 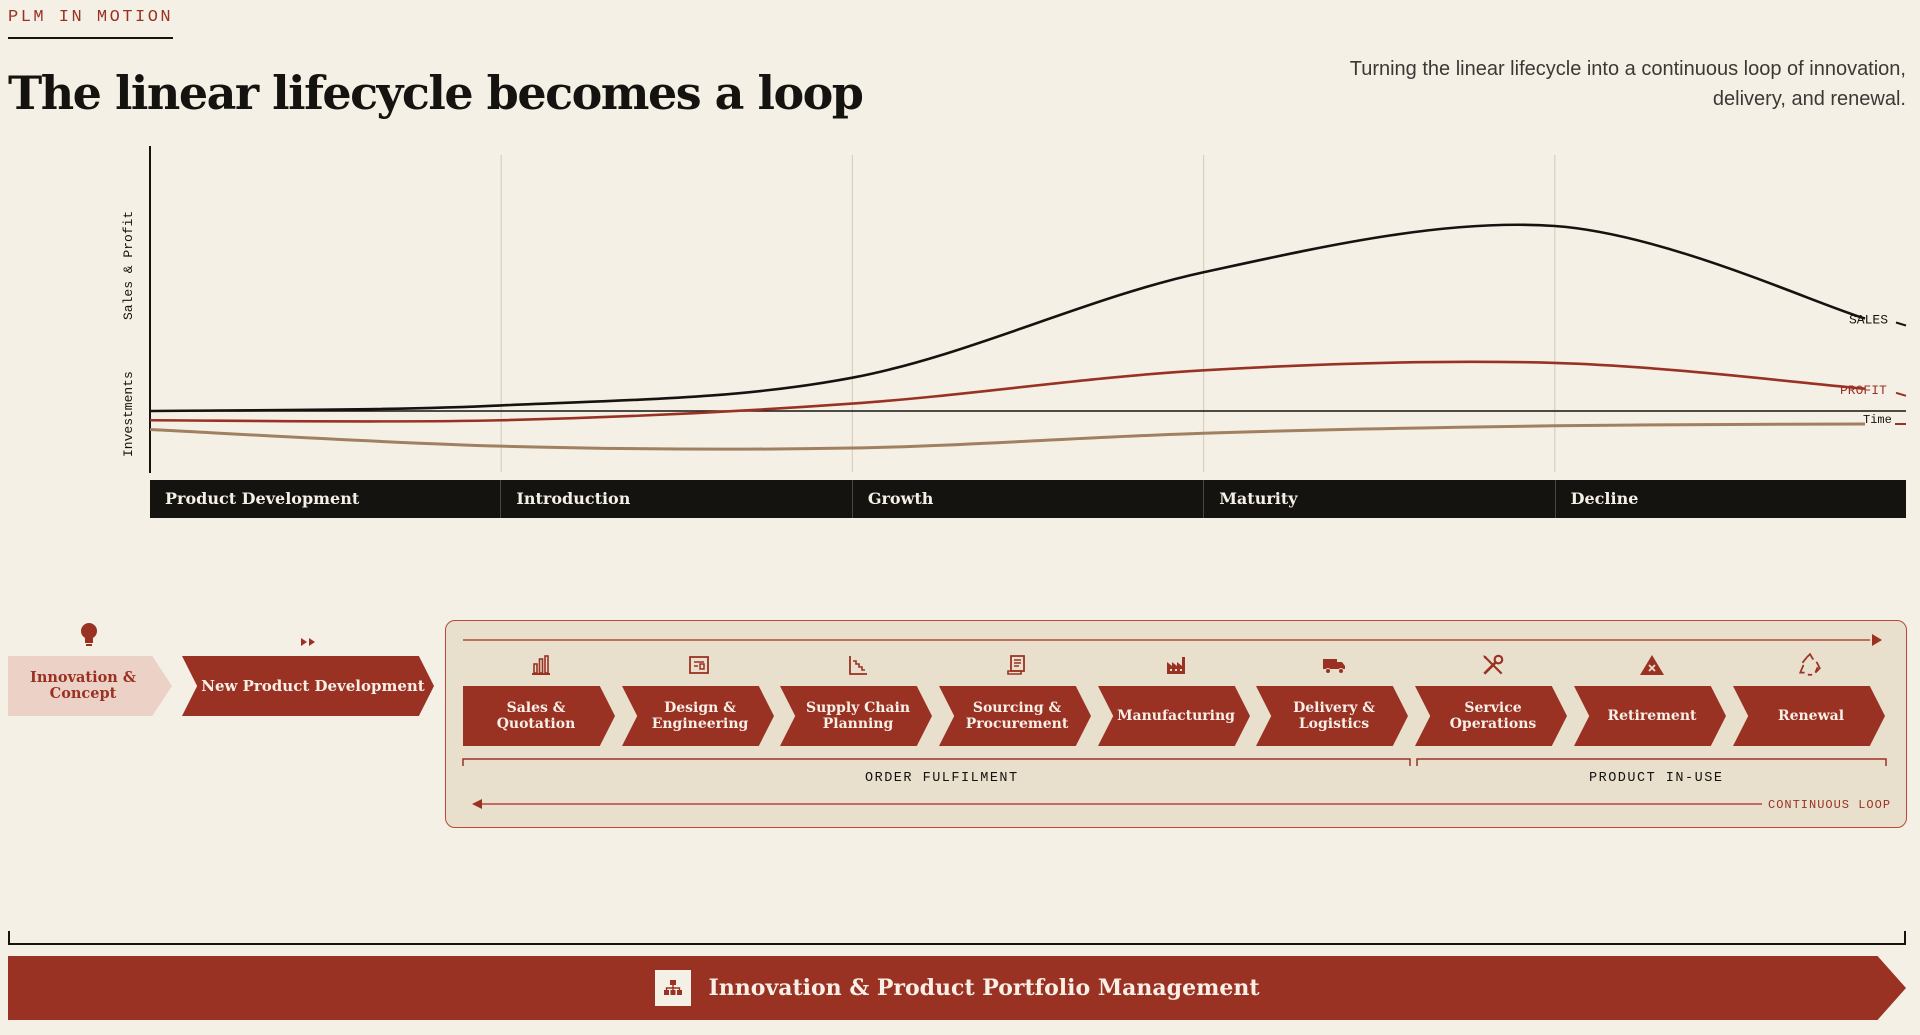 What do you see at coordinates (1491, 716) in the screenshot?
I see `stage-service-operations: Service Operations` at bounding box center [1491, 716].